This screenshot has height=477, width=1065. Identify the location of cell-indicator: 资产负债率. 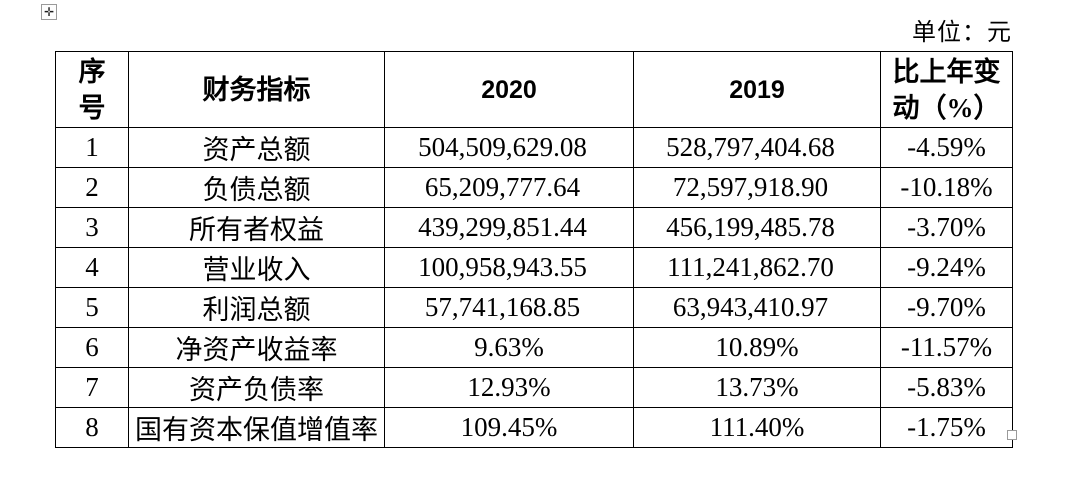
(256, 387).